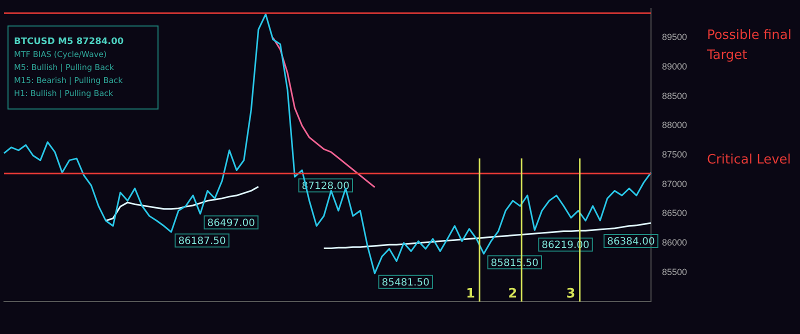  Describe the element at coordinates (64, 93) in the screenshot. I see `annotation: H1: Bullish | Pulling Back` at that location.